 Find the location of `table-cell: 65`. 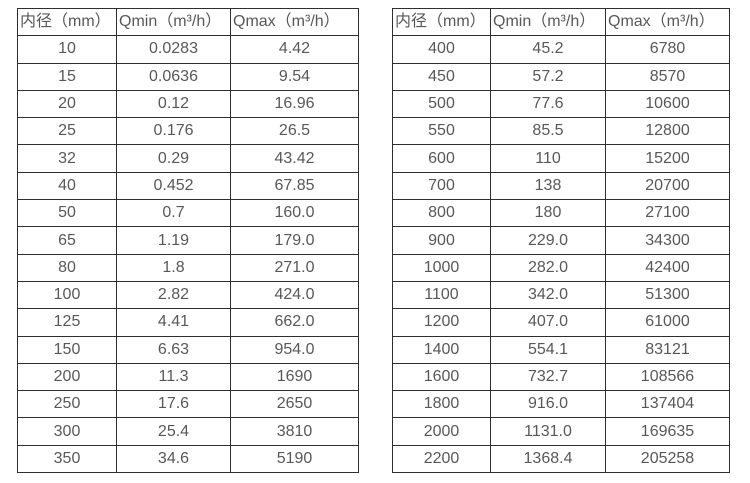

table-cell: 65 is located at coordinates (67, 240).